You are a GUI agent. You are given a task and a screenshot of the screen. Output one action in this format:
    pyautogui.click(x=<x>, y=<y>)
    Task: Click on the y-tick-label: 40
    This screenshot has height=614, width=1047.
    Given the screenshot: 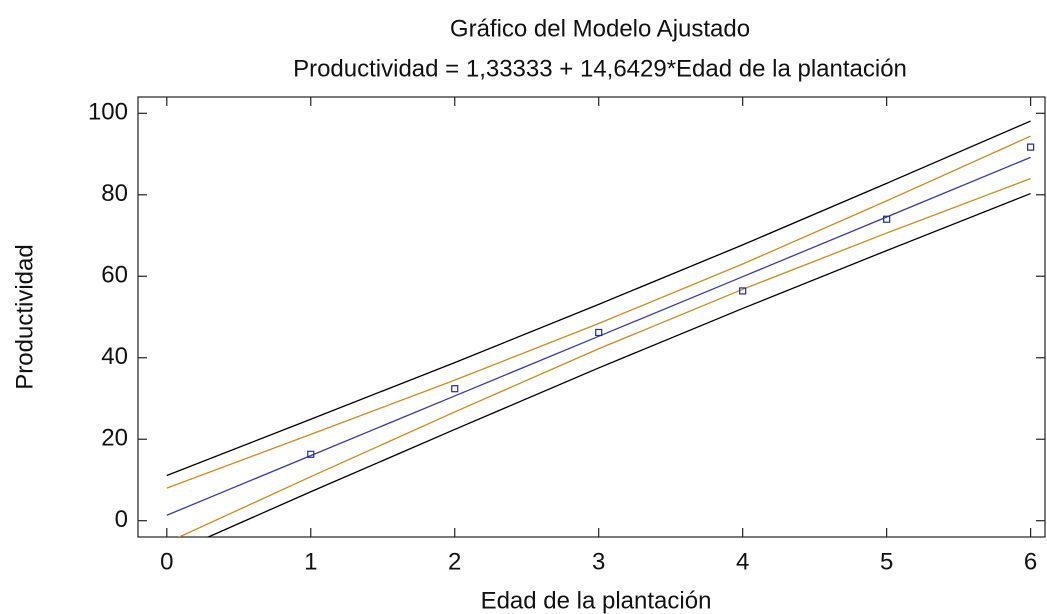 What is the action you would take?
    pyautogui.click(x=114, y=356)
    